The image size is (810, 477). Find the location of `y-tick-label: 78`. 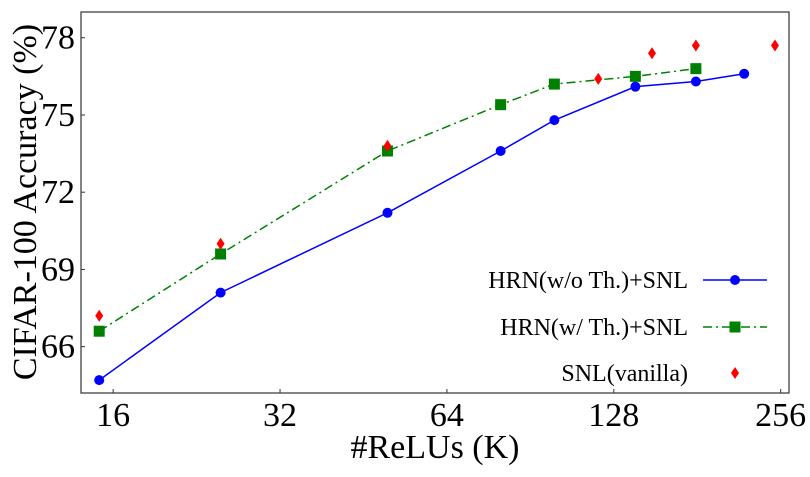

y-tick-label: 78 is located at coordinates (58, 38).